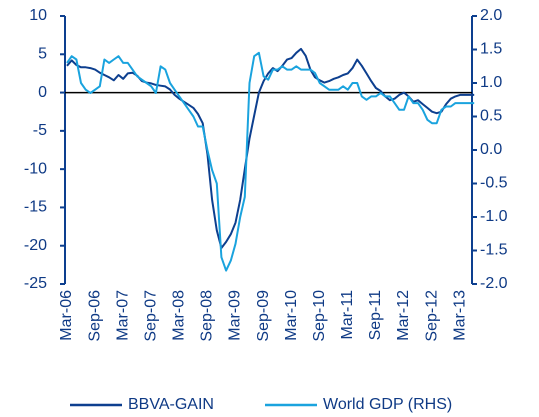 The height and width of the screenshot is (417, 539). What do you see at coordinates (38, 15) in the screenshot?
I see `y-tick-label: 10` at bounding box center [38, 15].